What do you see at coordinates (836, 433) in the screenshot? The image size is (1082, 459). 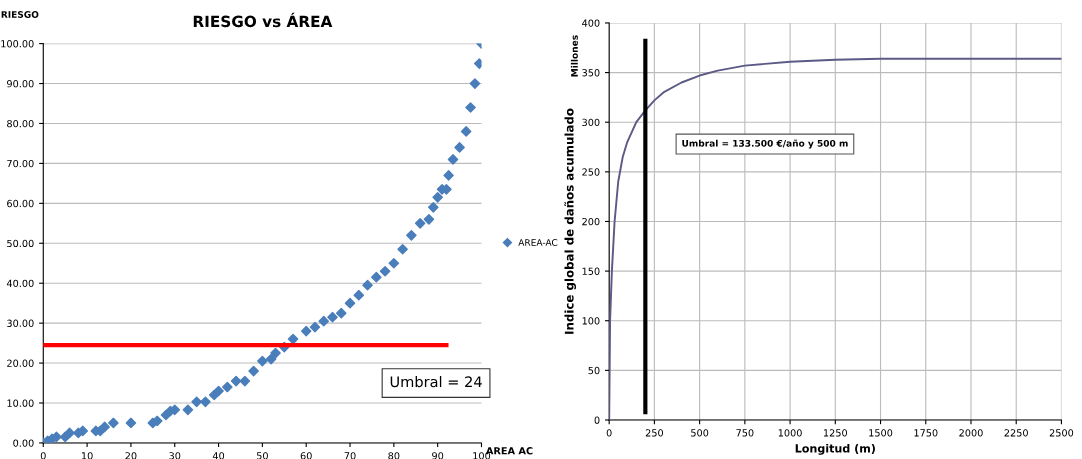 I see `x-tick-label: 1250` at bounding box center [836, 433].